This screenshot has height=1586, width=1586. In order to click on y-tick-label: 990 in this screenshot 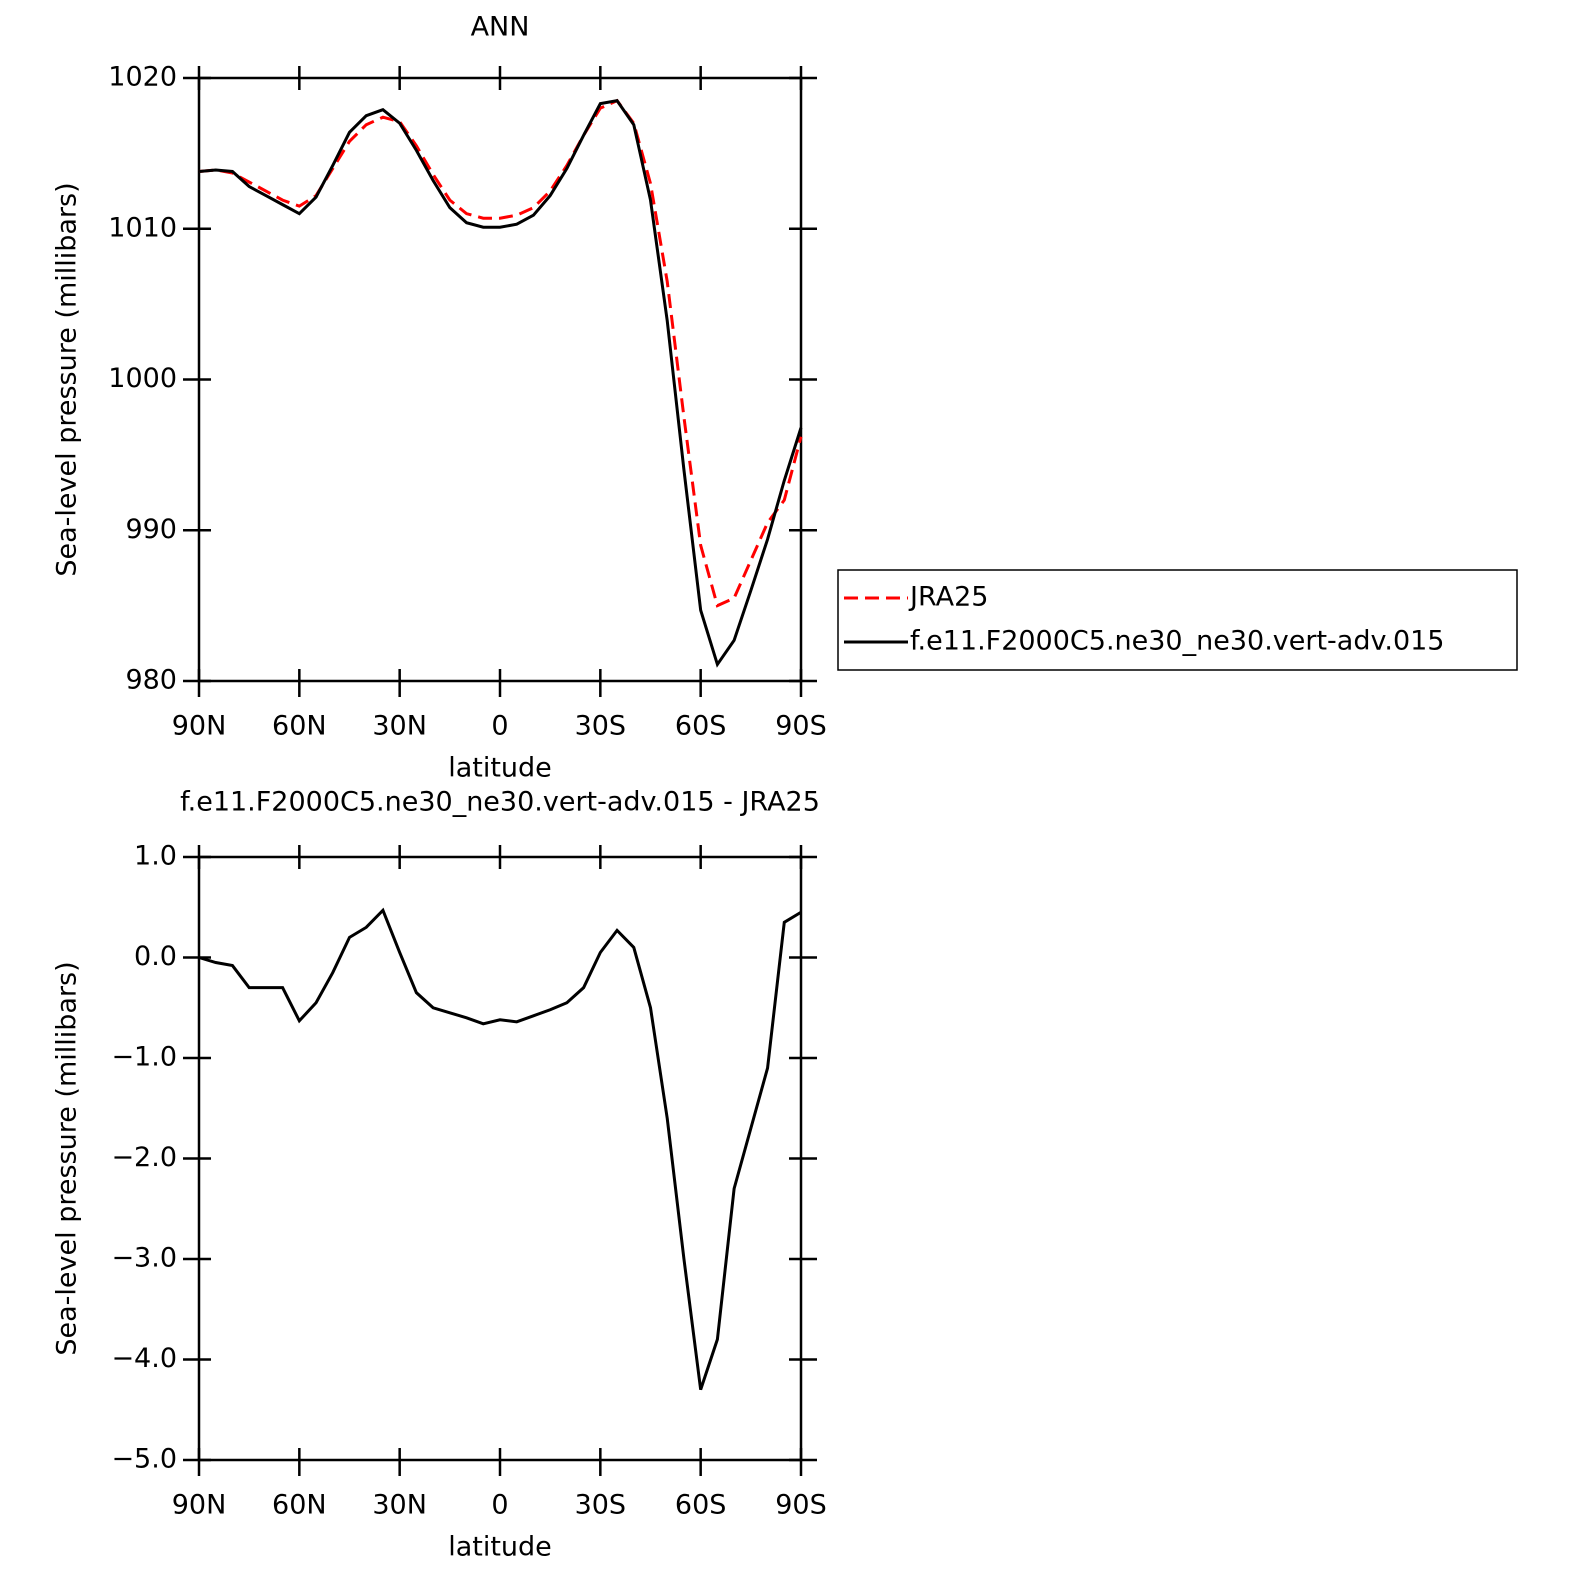, I will do `click(151, 529)`.